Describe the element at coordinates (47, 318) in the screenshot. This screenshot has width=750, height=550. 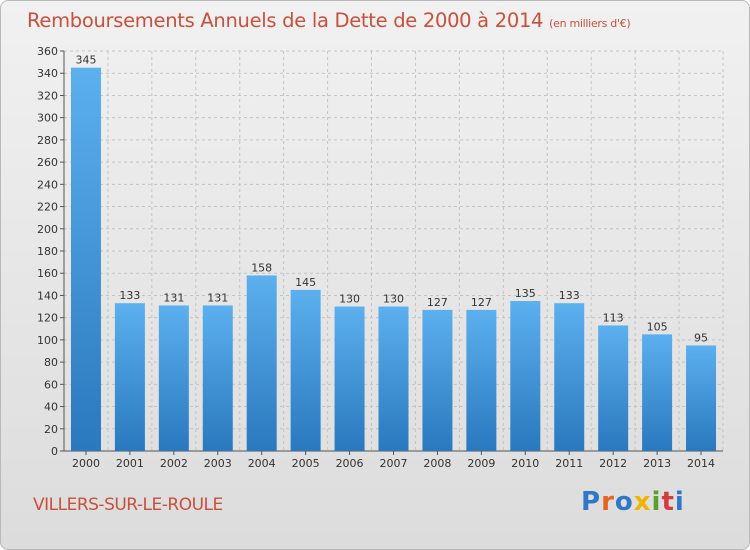
I see `y-tick-label: 120` at that location.